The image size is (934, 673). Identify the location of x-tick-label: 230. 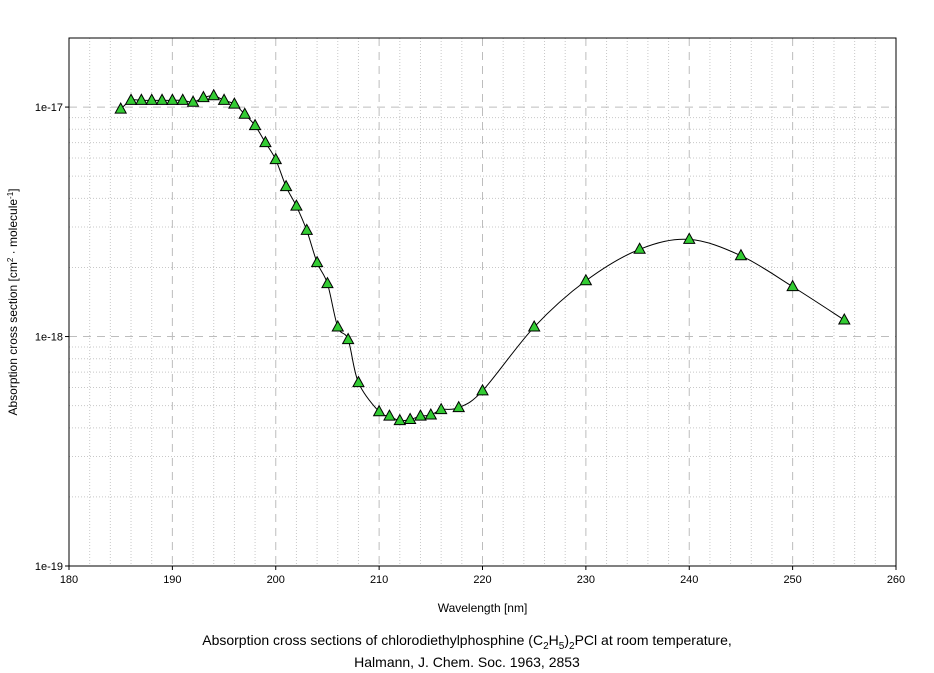
(586, 580).